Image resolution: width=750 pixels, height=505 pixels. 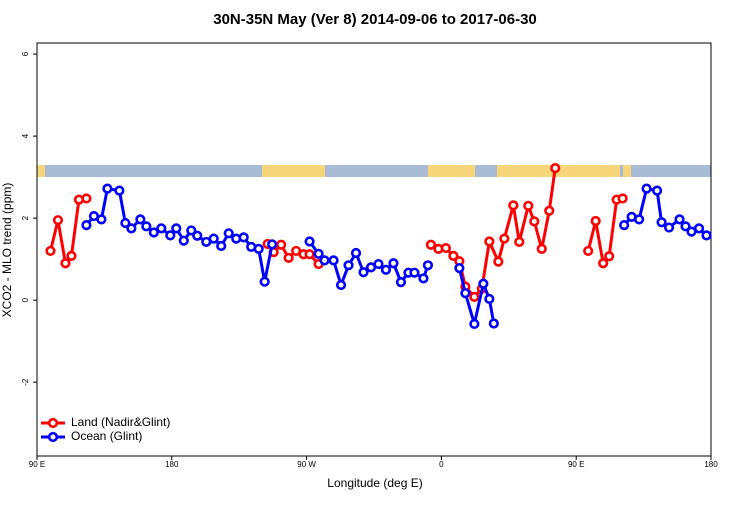 I want to click on legend-marker, so click(x=53, y=423).